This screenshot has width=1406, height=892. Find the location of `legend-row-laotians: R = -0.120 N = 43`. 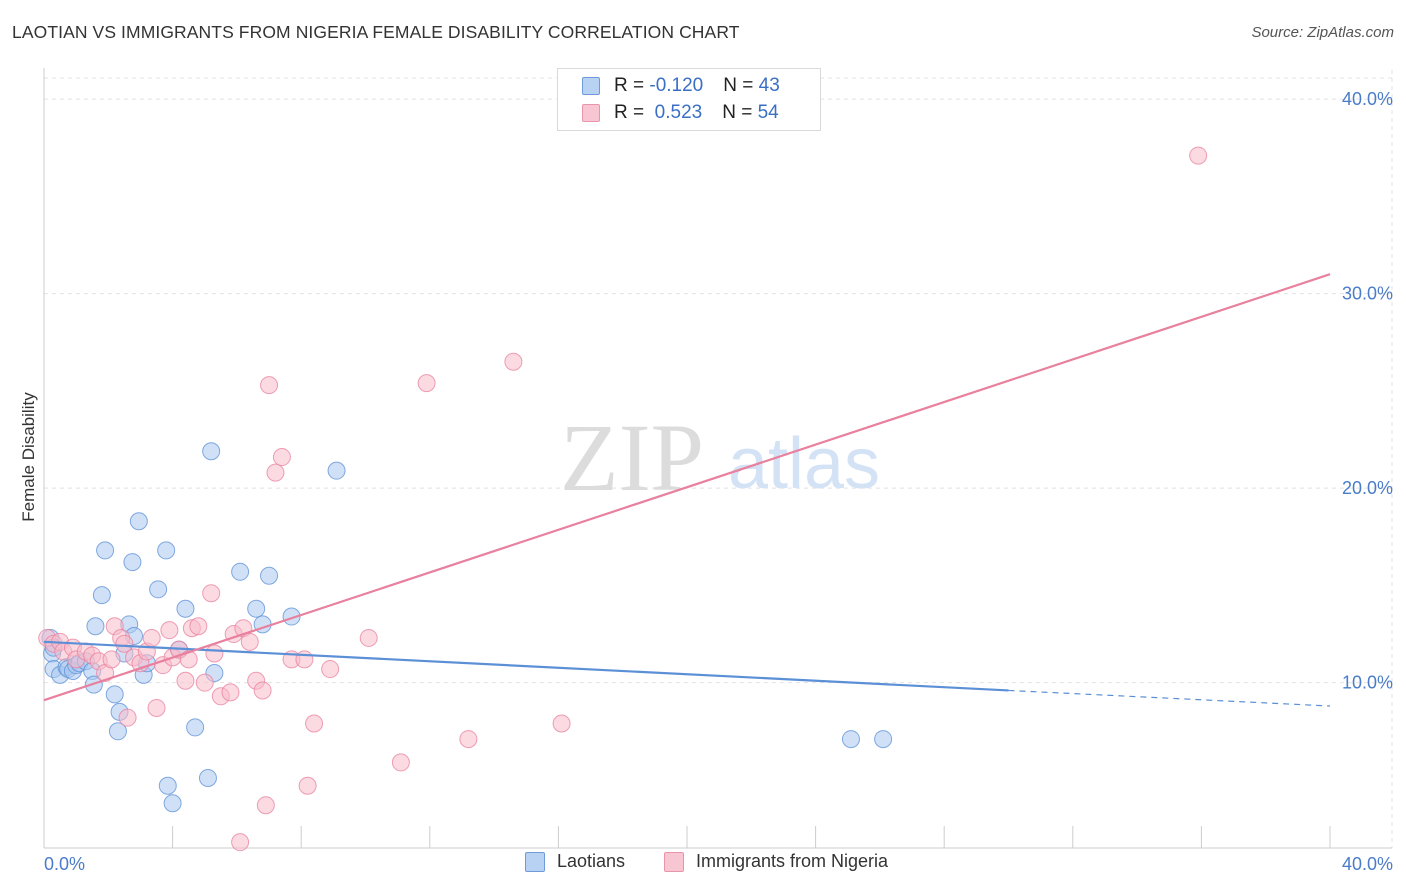

legend-row-laotians: R = -0.120 N = 43 is located at coordinates (681, 86).